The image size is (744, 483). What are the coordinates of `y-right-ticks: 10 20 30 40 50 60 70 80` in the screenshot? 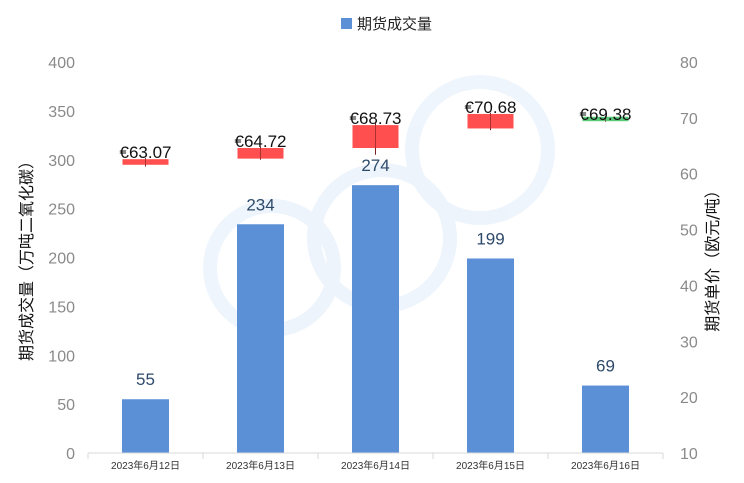 It's located at (689, 259).